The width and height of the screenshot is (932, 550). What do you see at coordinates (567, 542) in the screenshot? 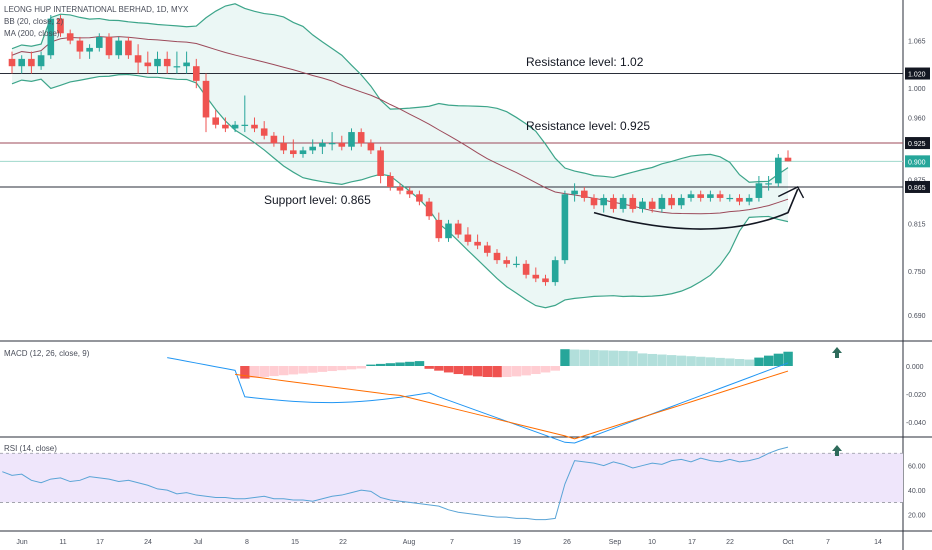
I see `time-tick-26: 26` at bounding box center [567, 542].